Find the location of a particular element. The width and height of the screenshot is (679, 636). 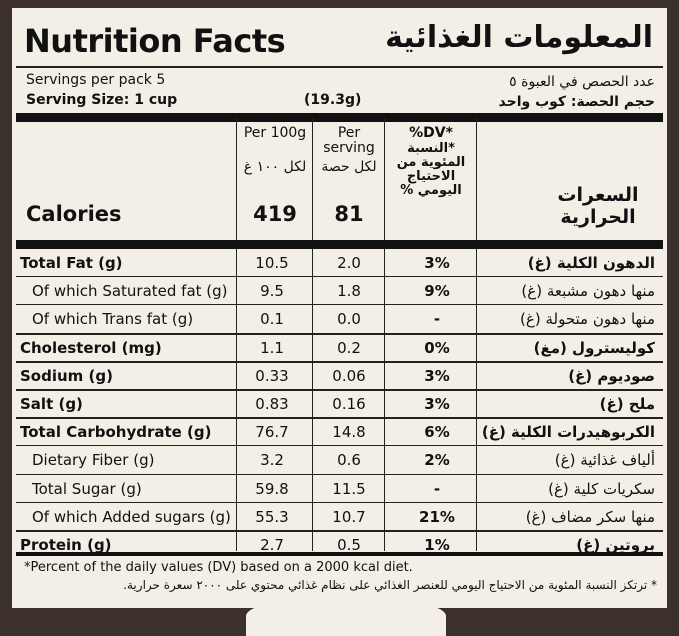

per100-value: 1.1 is located at coordinates (272, 347).